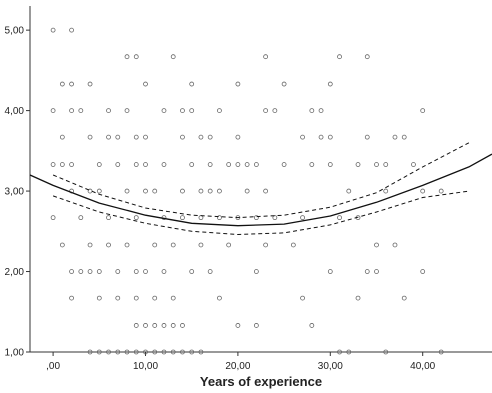  Describe the element at coordinates (422, 366) in the screenshot. I see `x-tick-label: 40,00` at that location.